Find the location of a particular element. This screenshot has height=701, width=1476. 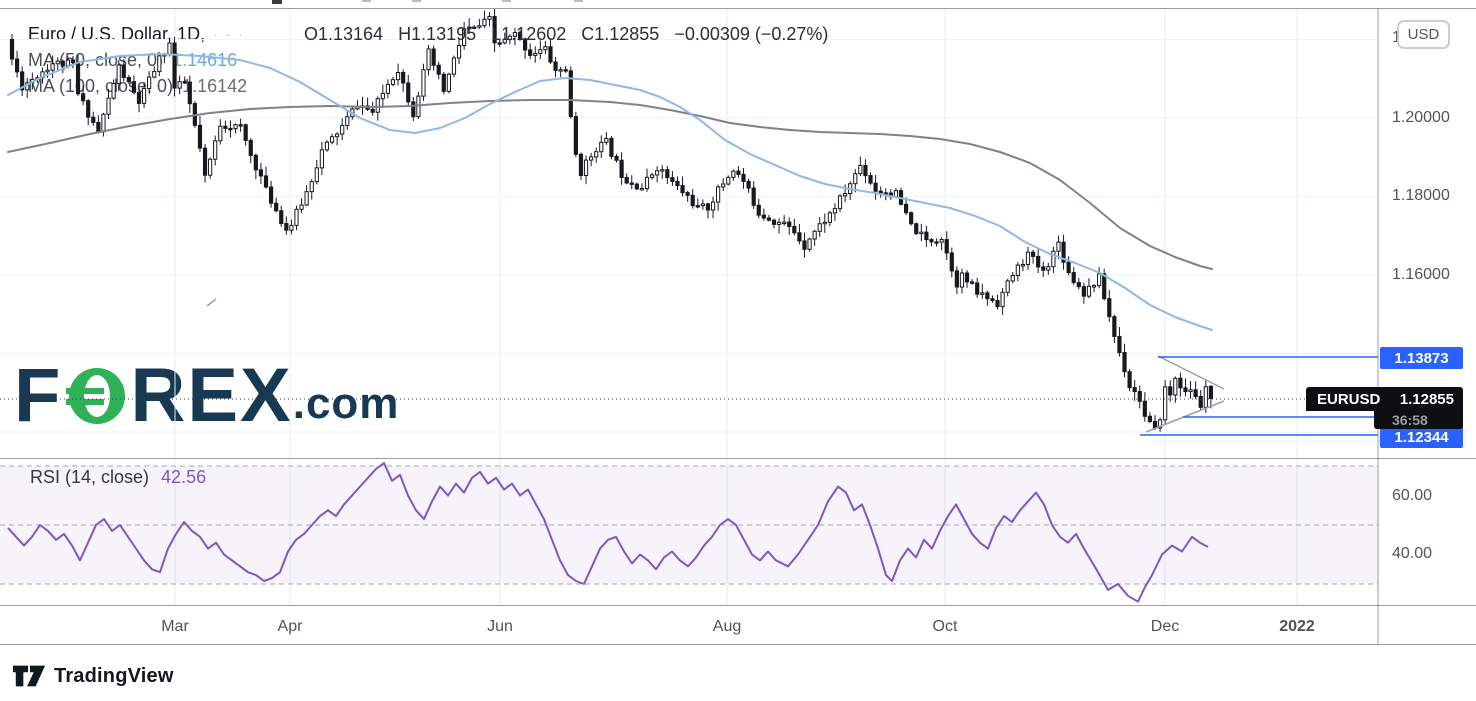

forex-com-watermark: F REX .com is located at coordinates (207, 395).